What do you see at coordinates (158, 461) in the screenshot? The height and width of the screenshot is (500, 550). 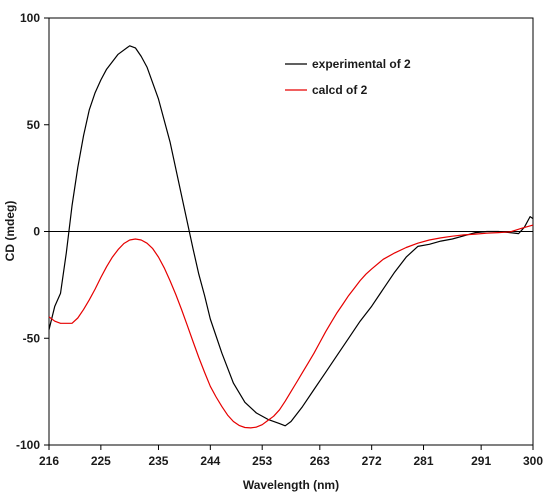 I see `x-tick-label: 235` at bounding box center [158, 461].